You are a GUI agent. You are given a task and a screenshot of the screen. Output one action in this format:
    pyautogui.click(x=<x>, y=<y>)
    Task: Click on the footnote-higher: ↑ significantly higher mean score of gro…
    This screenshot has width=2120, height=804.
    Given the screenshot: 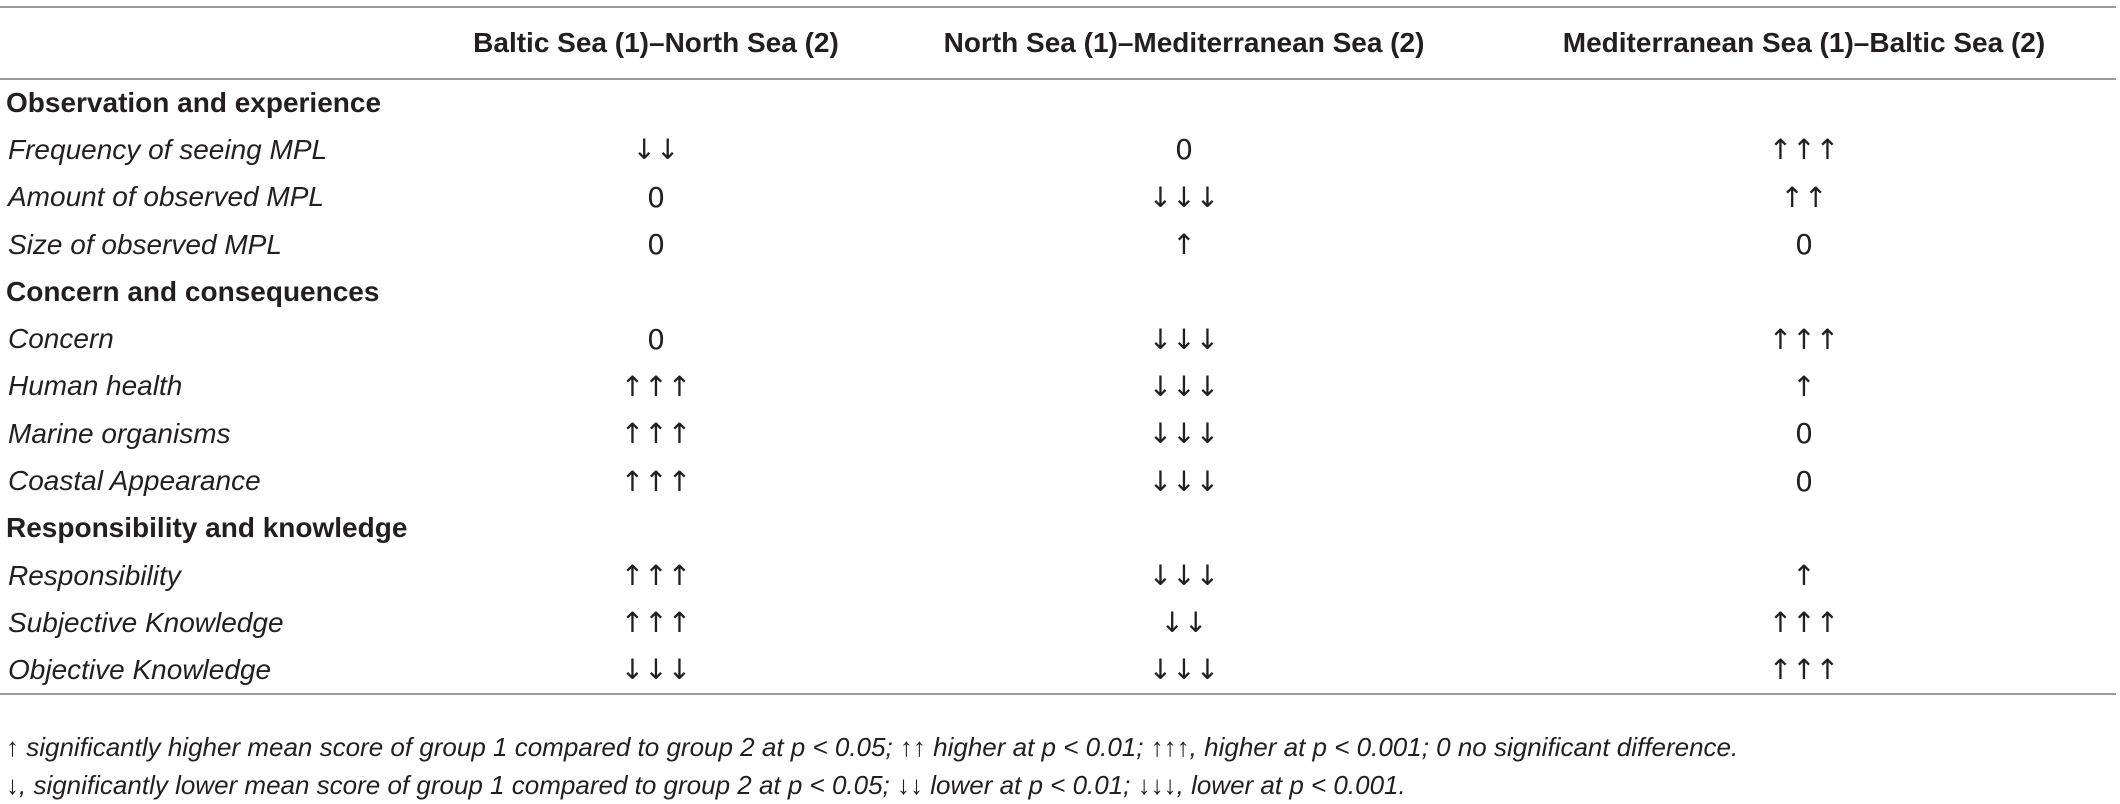 What is the action you would take?
    pyautogui.click(x=872, y=747)
    